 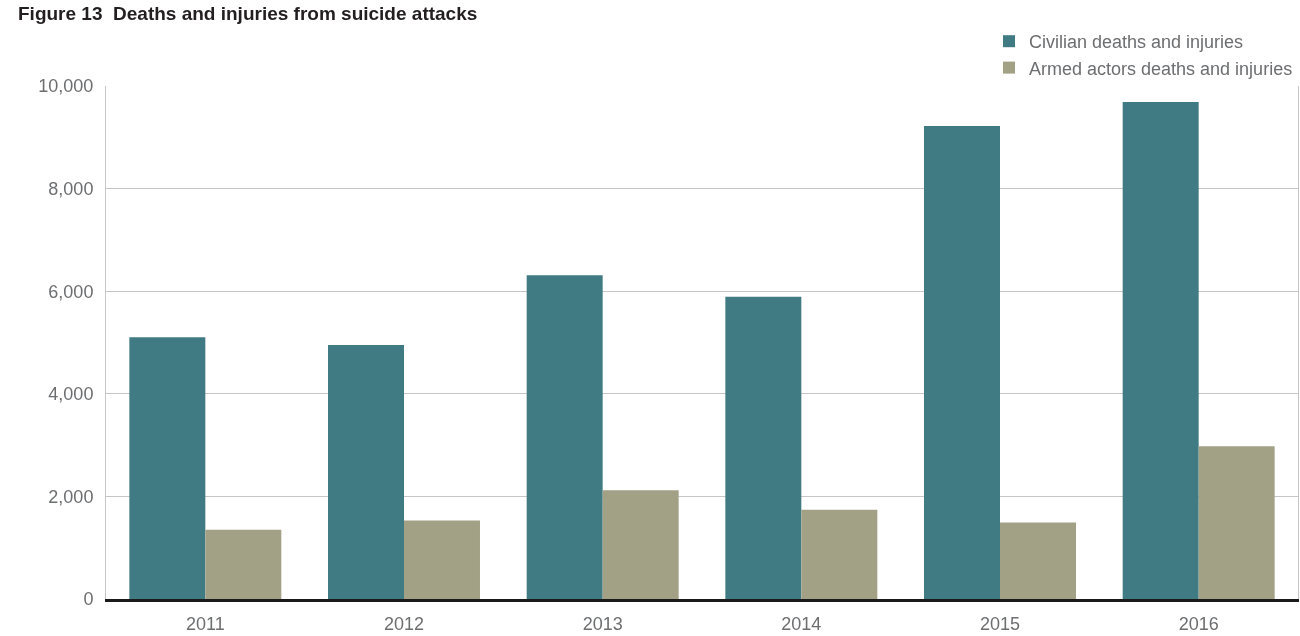 I want to click on y-tick-label: 4,000, so click(x=71, y=394).